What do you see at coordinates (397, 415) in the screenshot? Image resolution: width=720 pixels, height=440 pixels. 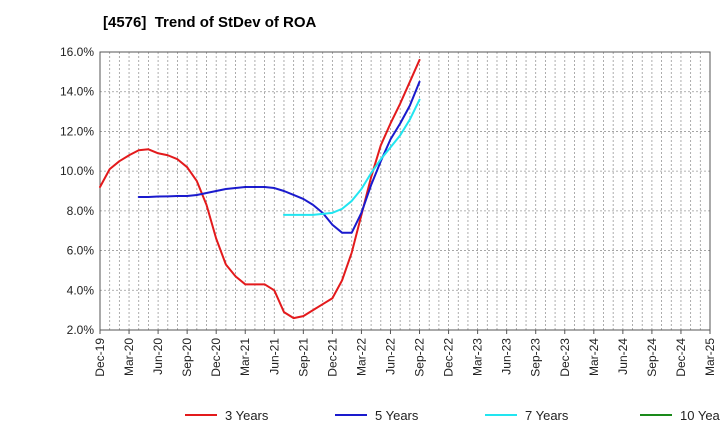 I see `legend-label: 5 Years` at bounding box center [397, 415].